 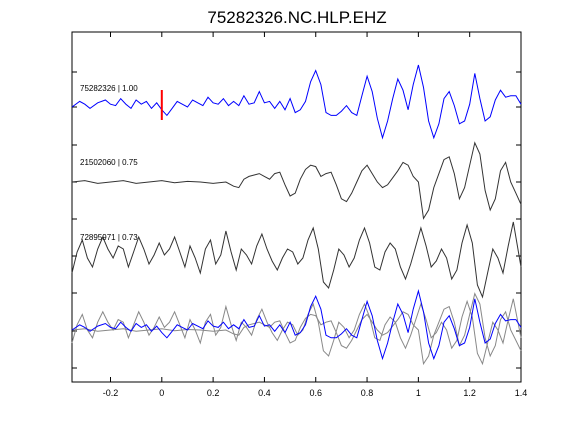 I want to click on trace-label: 75282326 | 1.00, so click(x=109, y=88).